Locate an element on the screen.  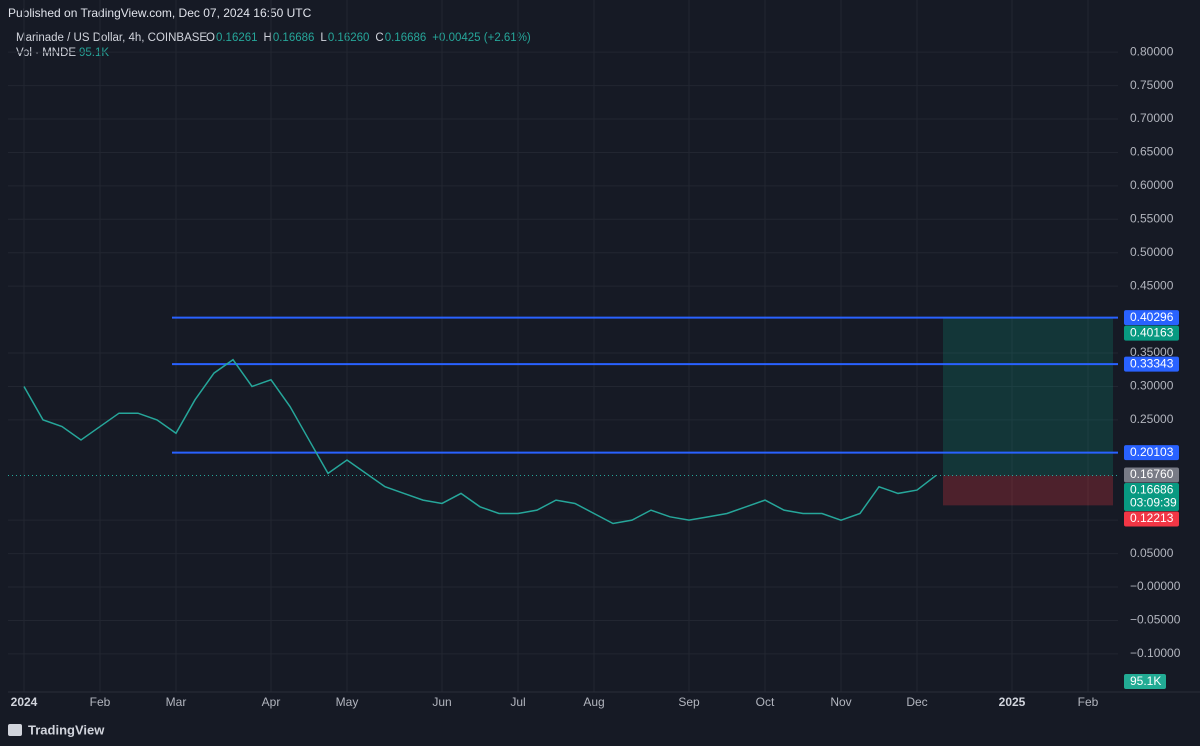
y-tick-label: 0.70000 is located at coordinates (1152, 118).